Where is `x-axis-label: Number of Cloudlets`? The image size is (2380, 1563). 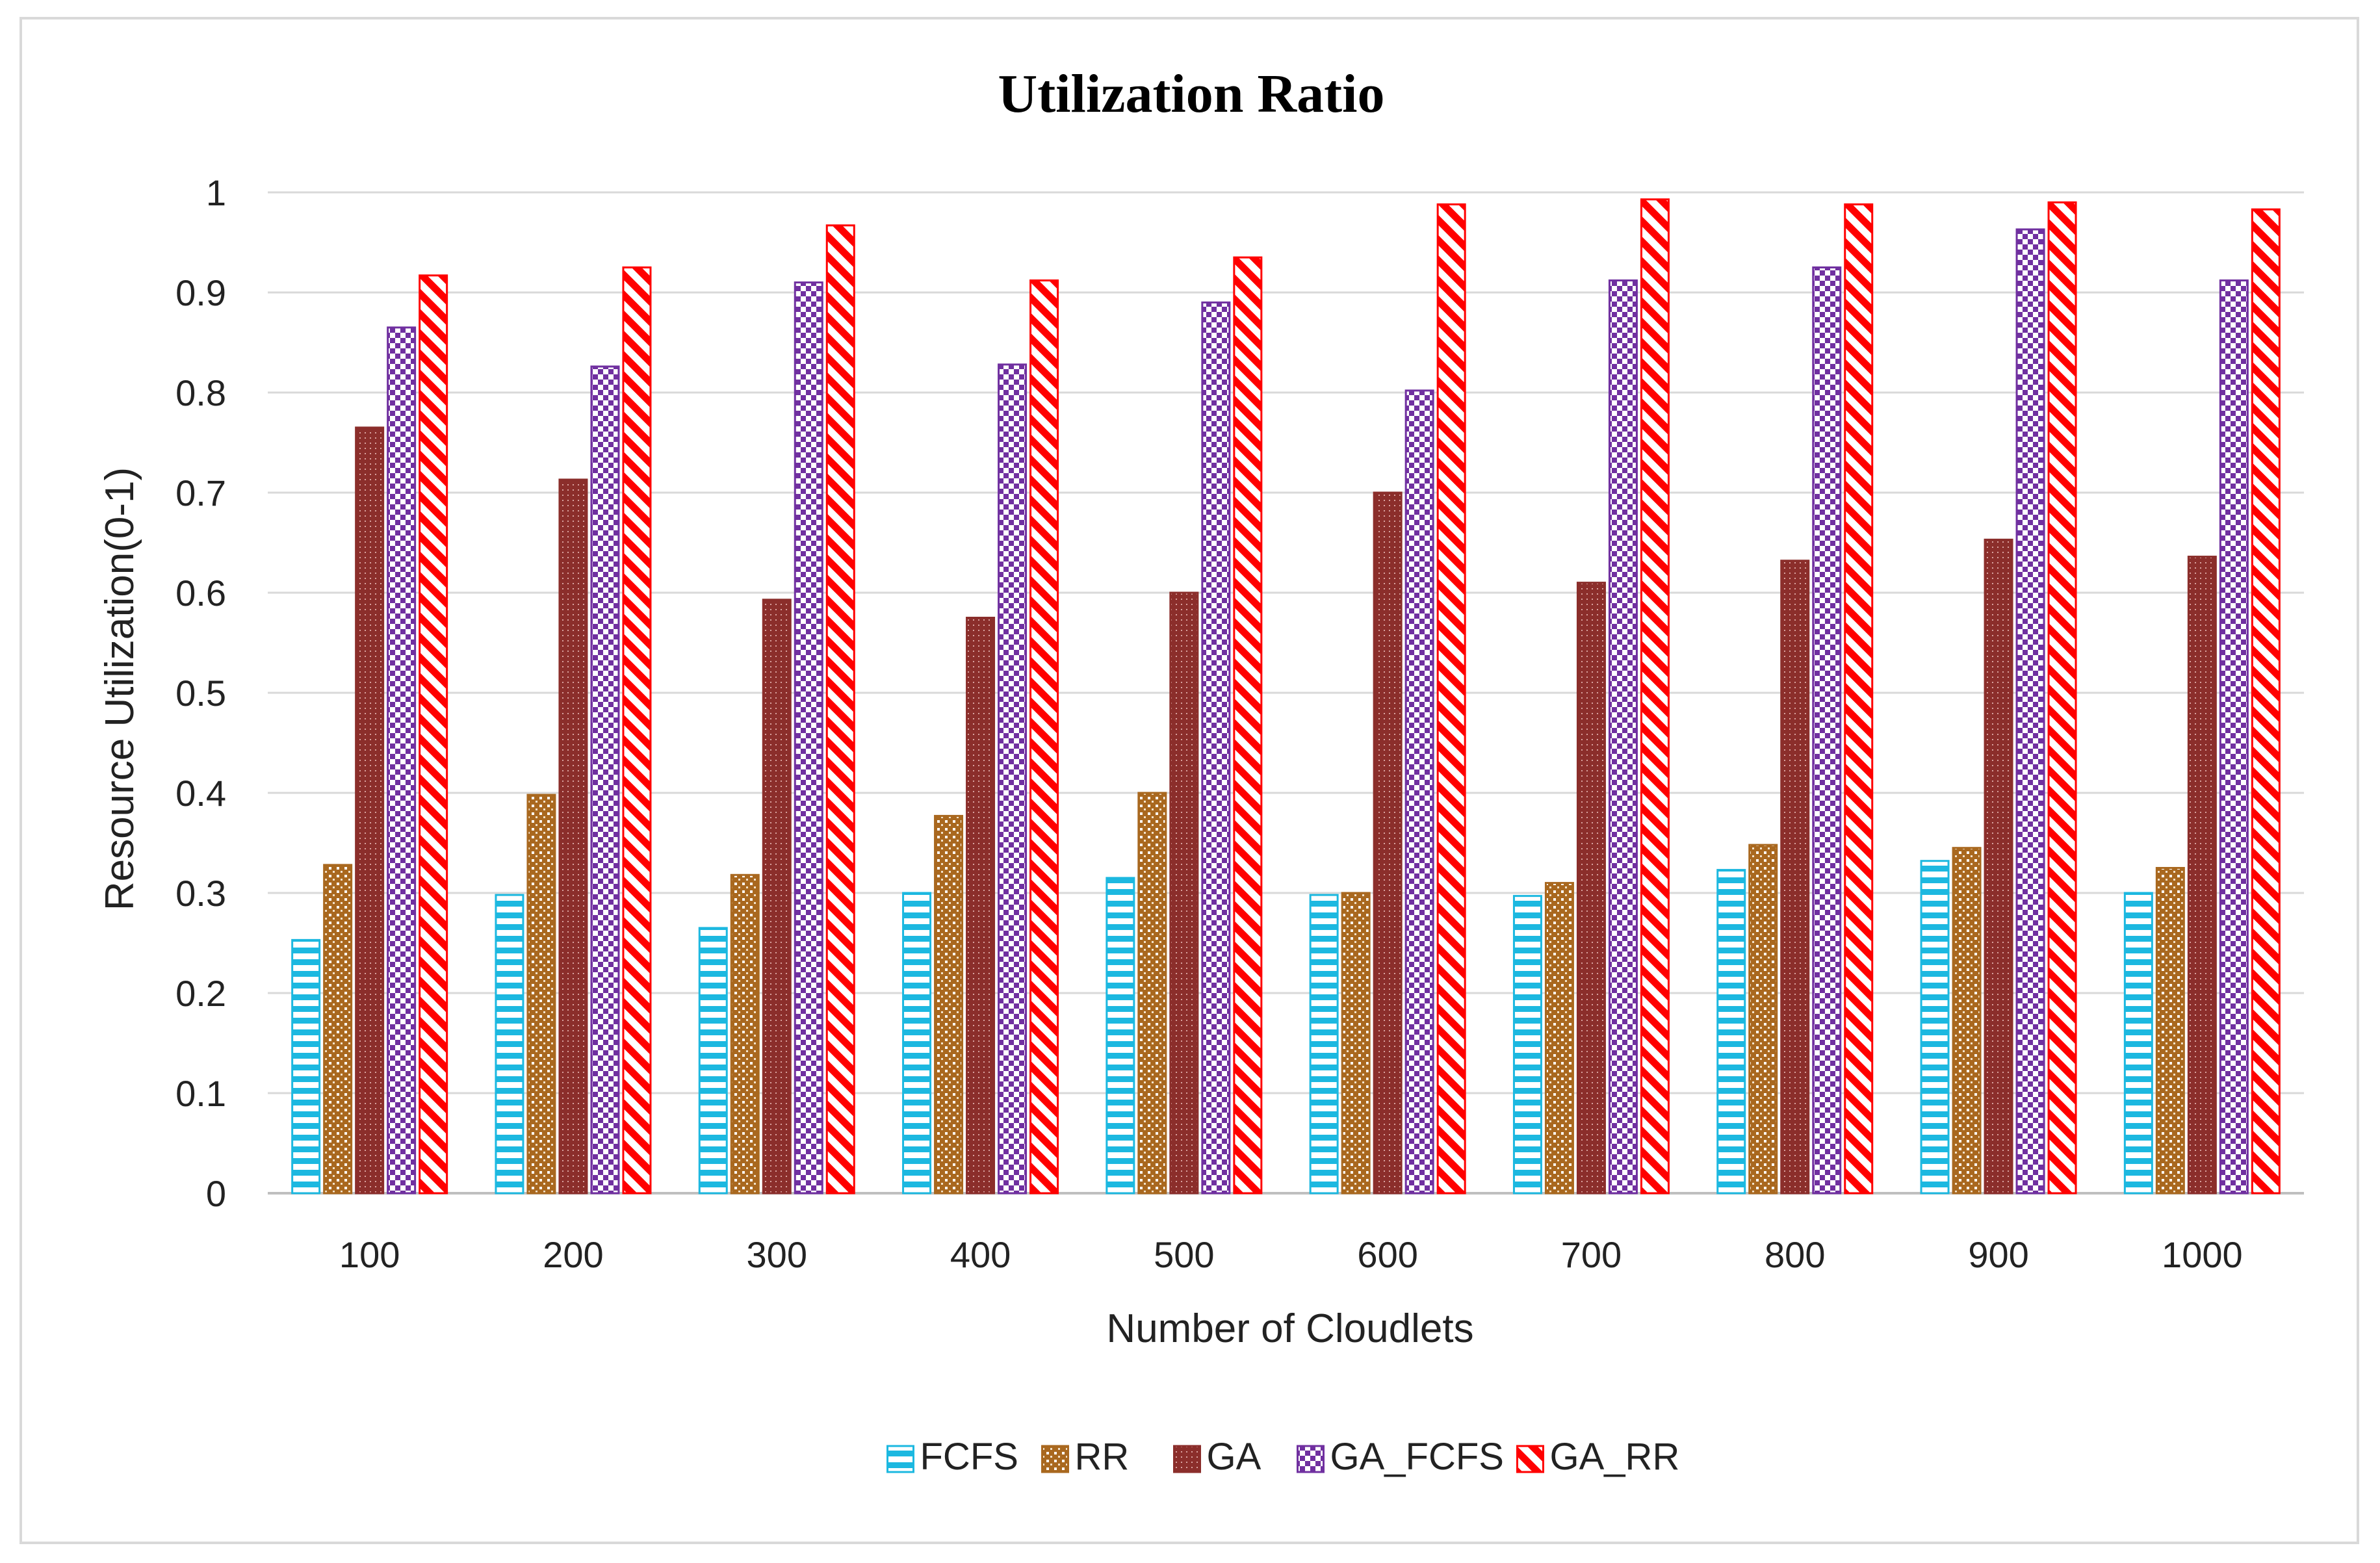
x-axis-label: Number of Cloudlets is located at coordinates (1290, 1328).